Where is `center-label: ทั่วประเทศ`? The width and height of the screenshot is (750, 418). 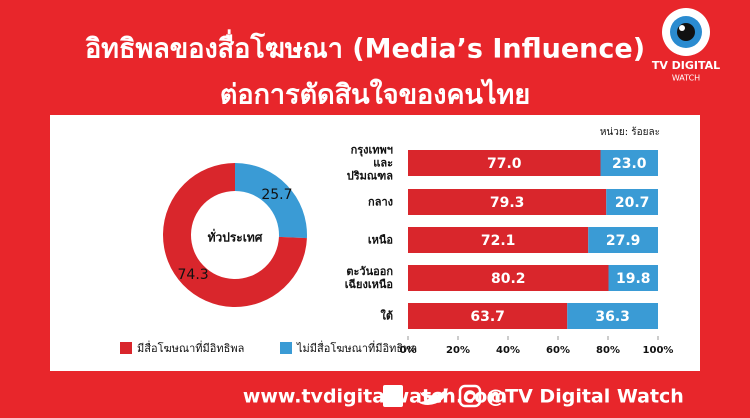
center-label: ทั่วประเทศ is located at coordinates (235, 237).